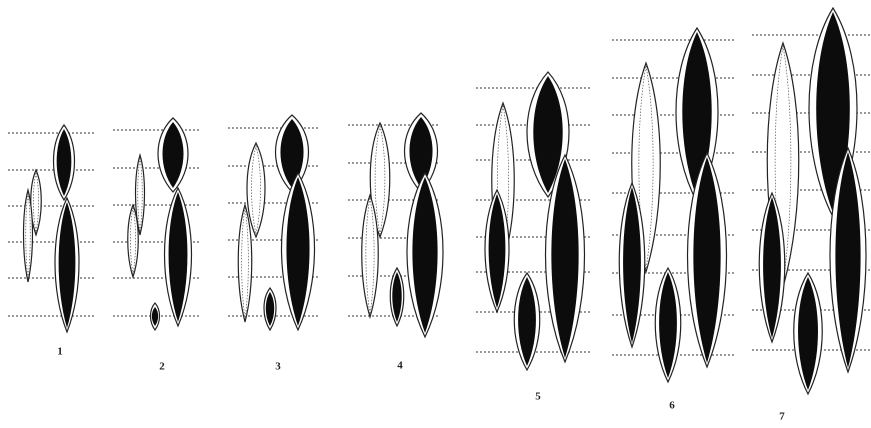 This screenshot has width=871, height=428. Describe the element at coordinates (782, 417) in the screenshot. I see `panel-label: 7` at that location.